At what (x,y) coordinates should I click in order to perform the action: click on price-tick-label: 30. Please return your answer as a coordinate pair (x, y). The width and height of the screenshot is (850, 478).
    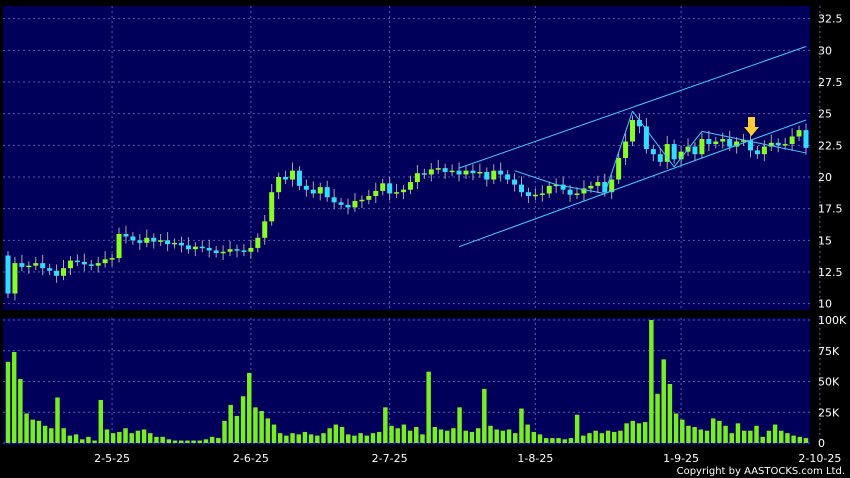
    Looking at the image, I should click on (825, 50).